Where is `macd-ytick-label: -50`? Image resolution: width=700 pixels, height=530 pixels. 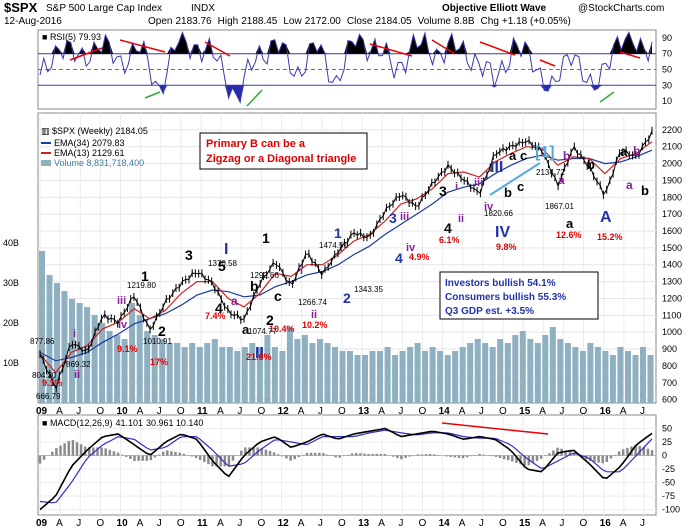 macd-ytick-label: -50 is located at coordinates (668, 483).